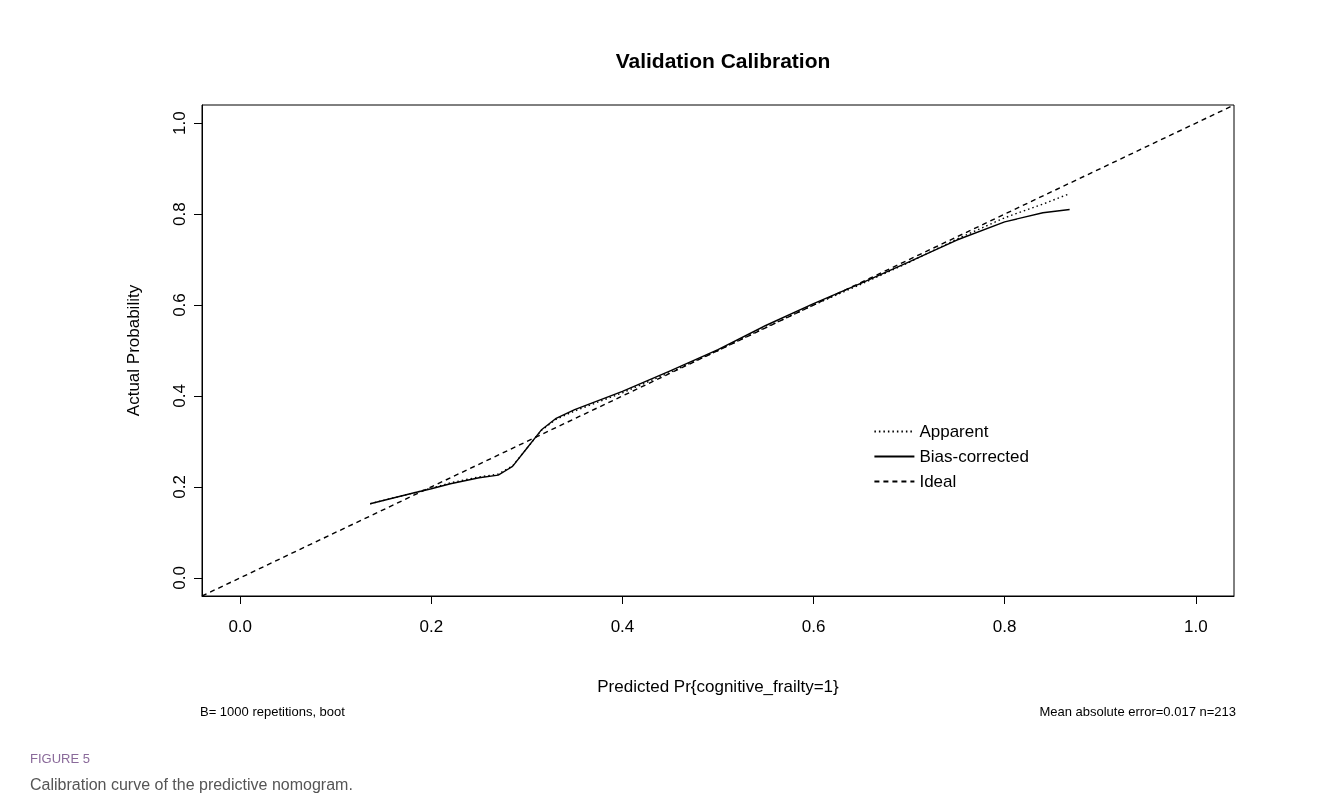 The height and width of the screenshot is (805, 1324). I want to click on text: B= 1000 repetitions, boot, so click(273, 711).